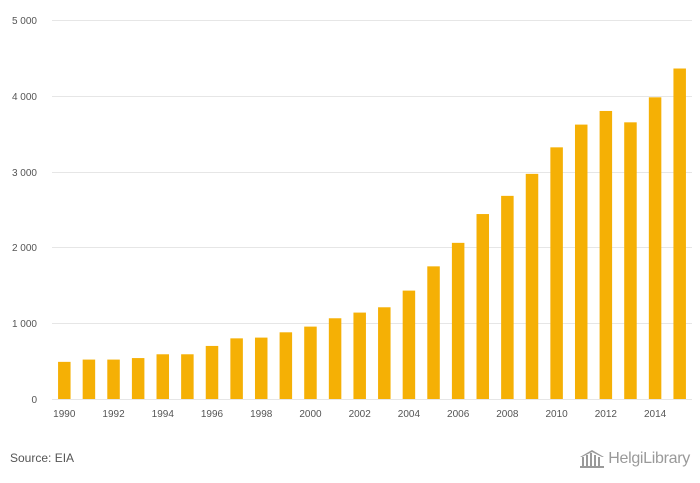  I want to click on x-tick-label: 2014, so click(655, 414).